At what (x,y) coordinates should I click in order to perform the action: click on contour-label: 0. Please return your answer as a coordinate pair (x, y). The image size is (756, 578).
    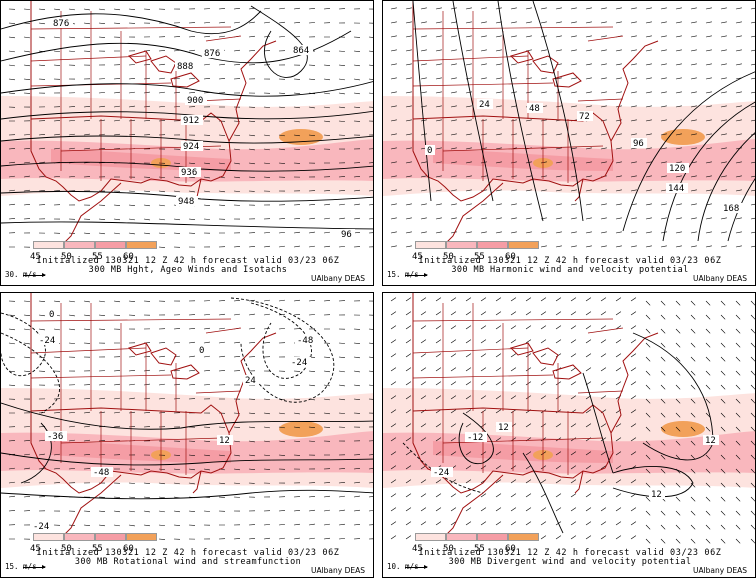
    Looking at the image, I should click on (51, 315).